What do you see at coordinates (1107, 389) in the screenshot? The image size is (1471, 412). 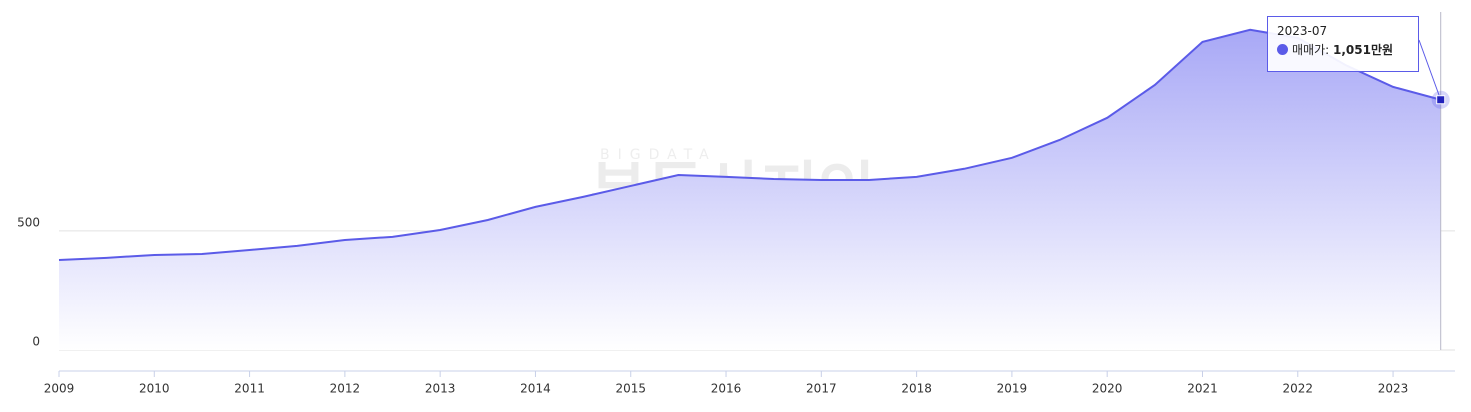 I see `x-tick-label: 2020` at bounding box center [1107, 389].